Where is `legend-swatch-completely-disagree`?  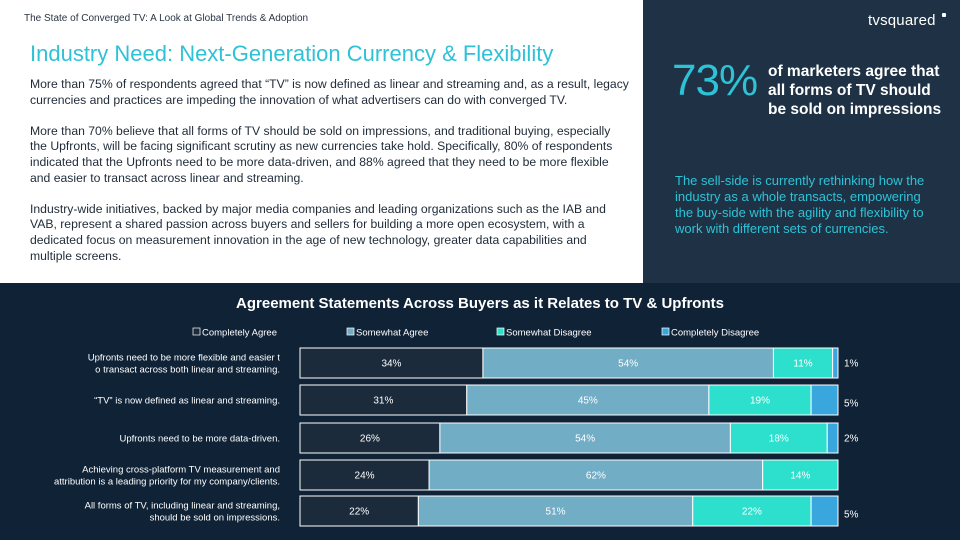 legend-swatch-completely-disagree is located at coordinates (665, 331).